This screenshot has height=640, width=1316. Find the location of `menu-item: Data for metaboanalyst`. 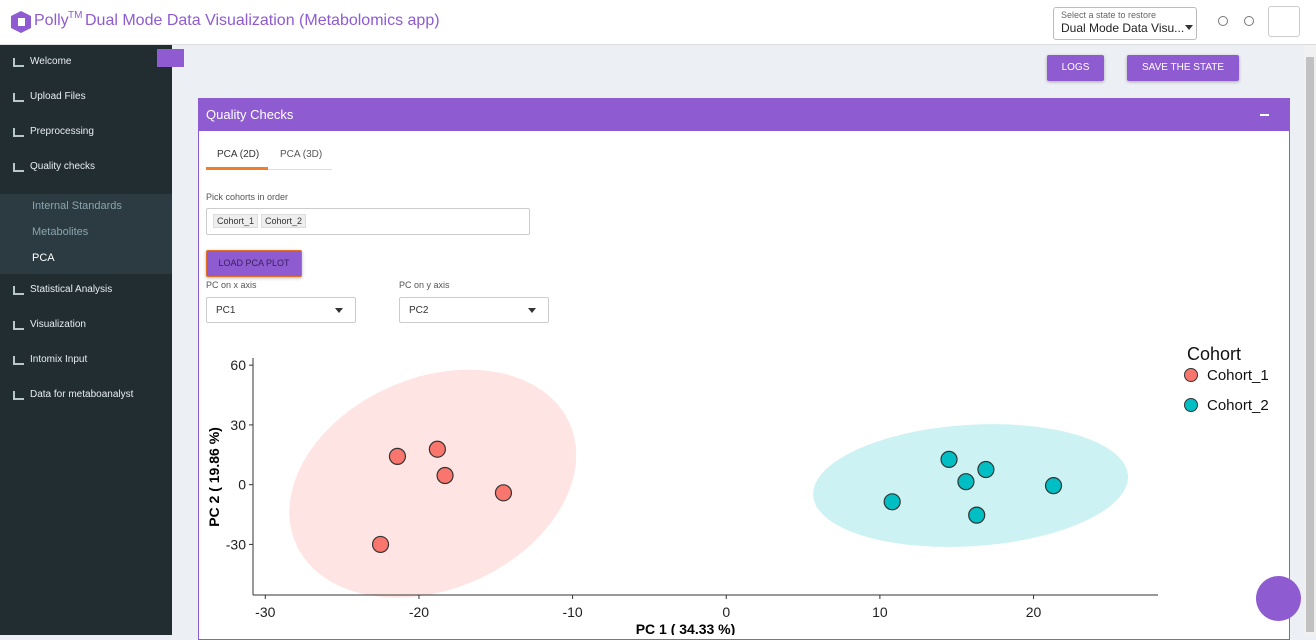

menu-item: Data for metaboanalyst is located at coordinates (82, 394).